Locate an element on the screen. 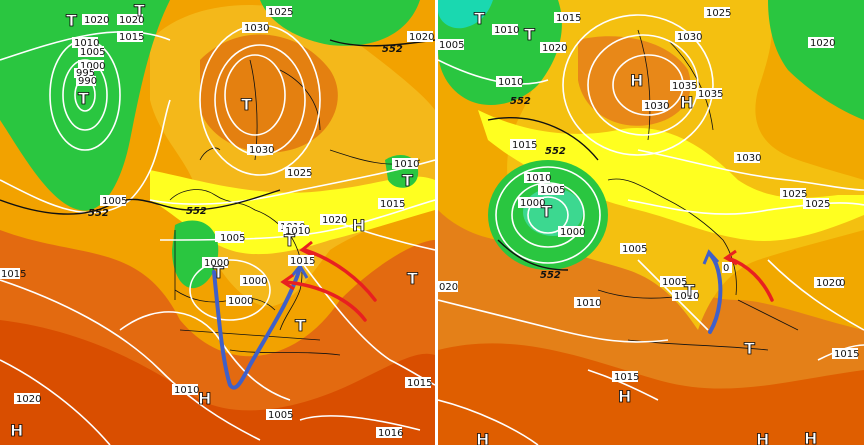  cyan-core is located at coordinates (465, 14).